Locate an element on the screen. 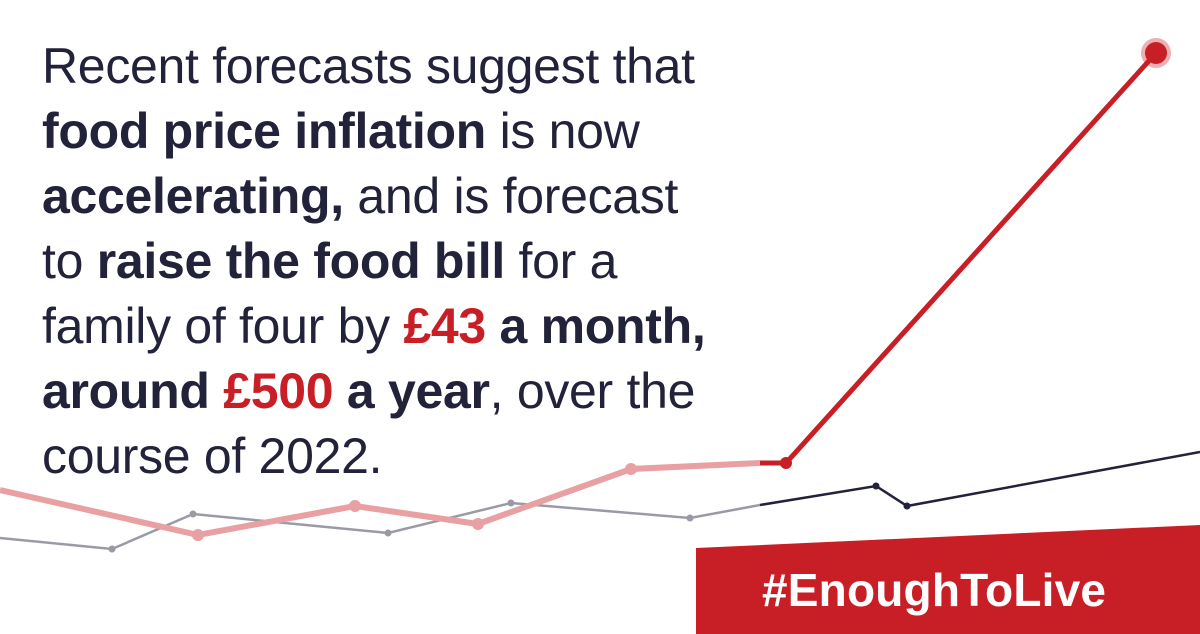  pink-line-points is located at coordinates (414, 502).